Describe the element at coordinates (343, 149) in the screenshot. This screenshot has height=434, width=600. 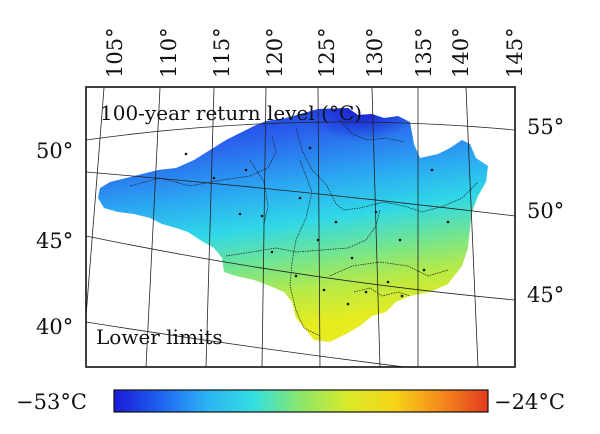
I see `cold-core-overlay` at that location.